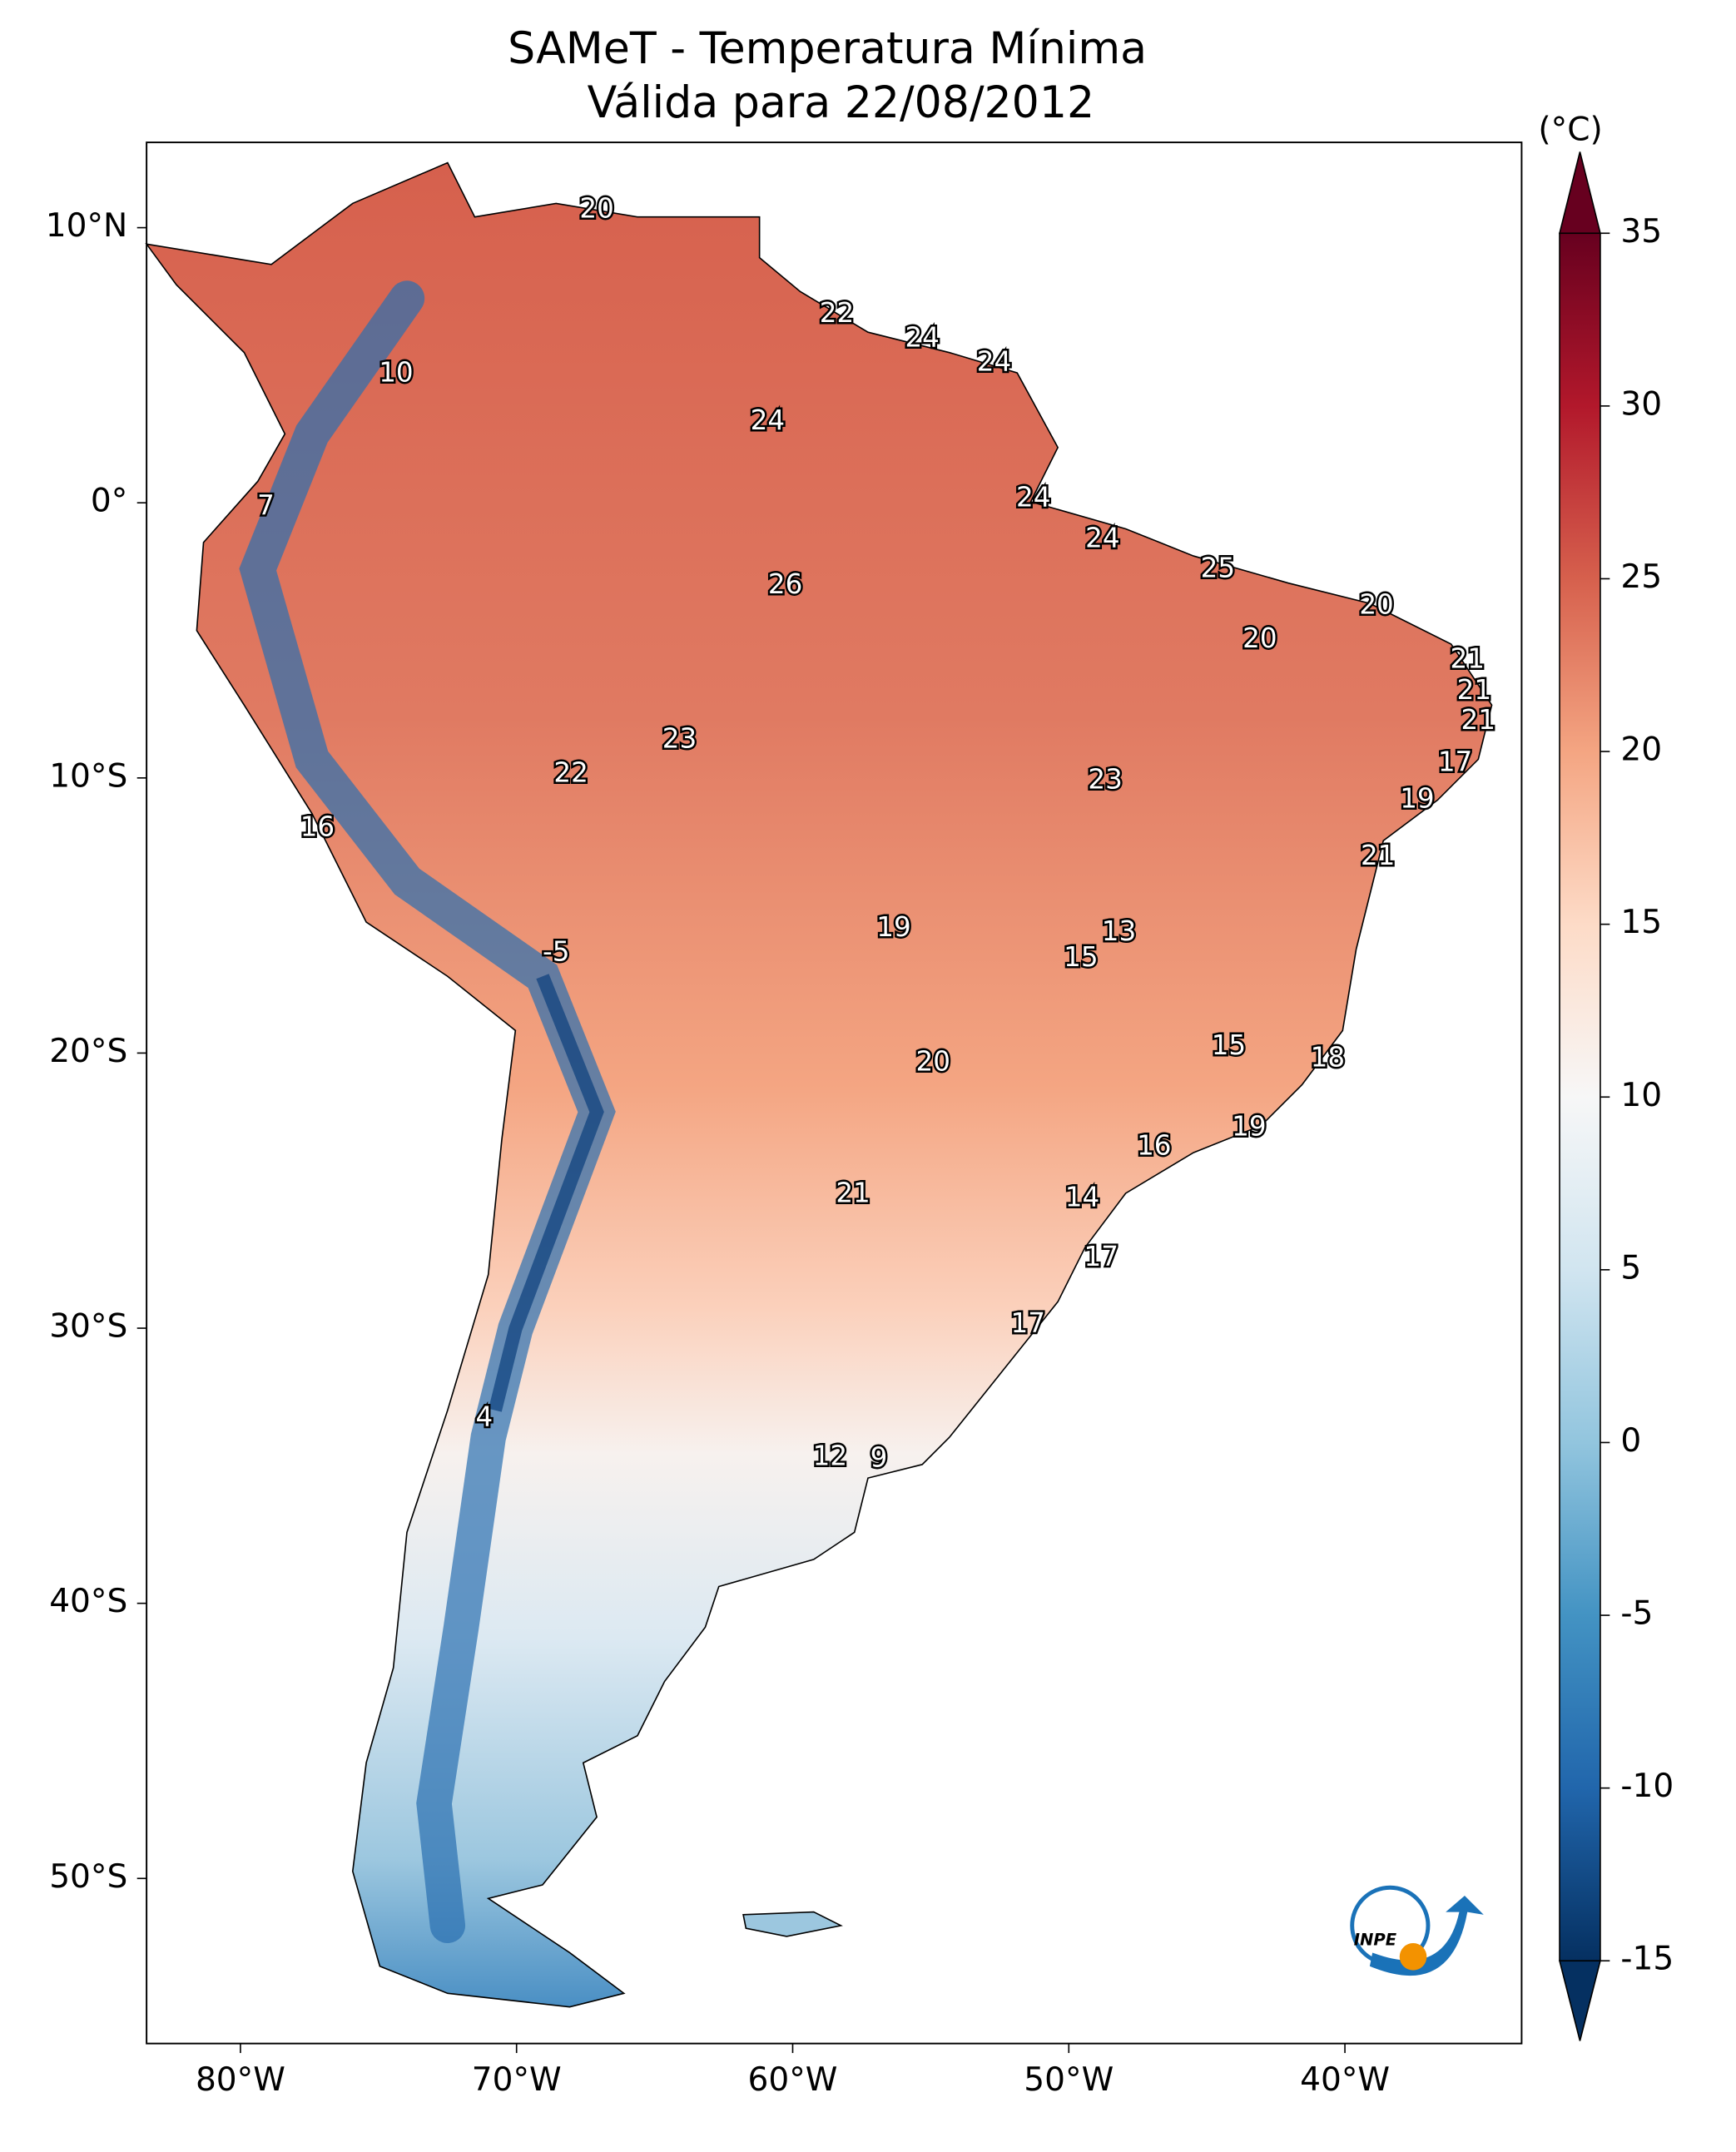  Describe the element at coordinates (1637, 1614) in the screenshot. I see `colorbar-tick-label: -5` at that location.